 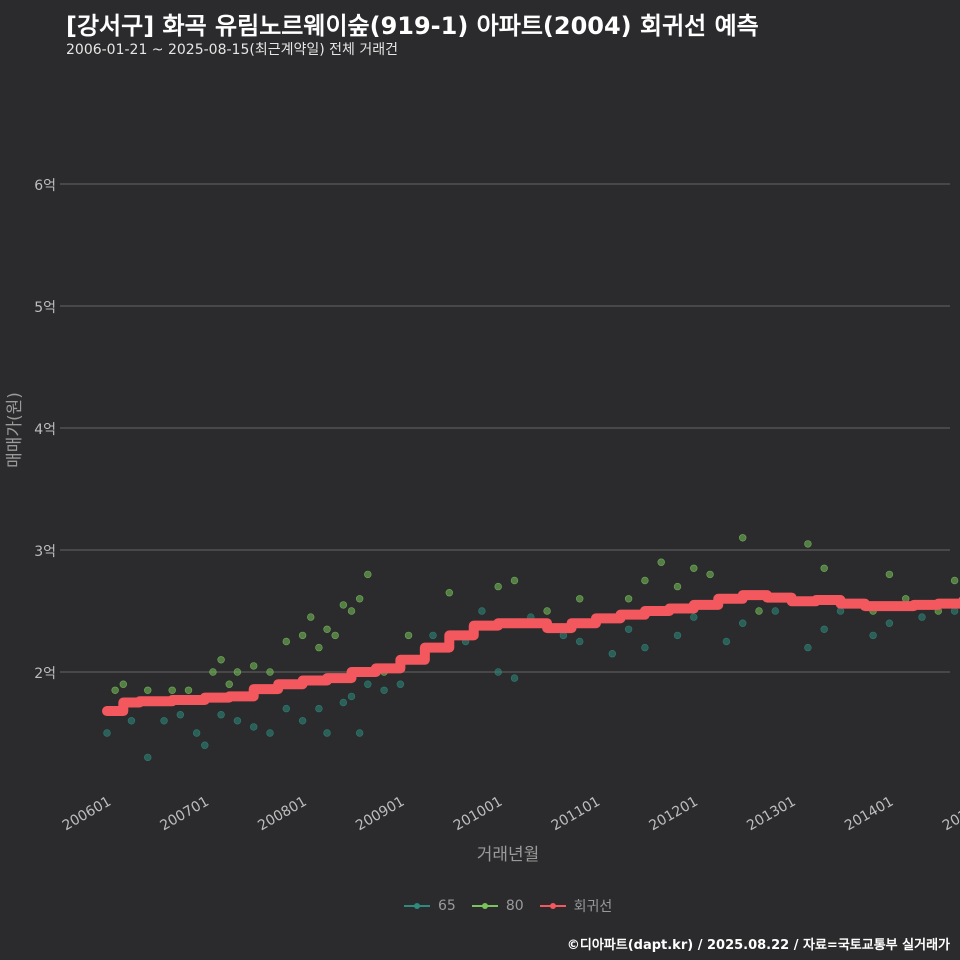 What do you see at coordinates (552, 906) in the screenshot?
I see `legend-swatch-regression` at bounding box center [552, 906].